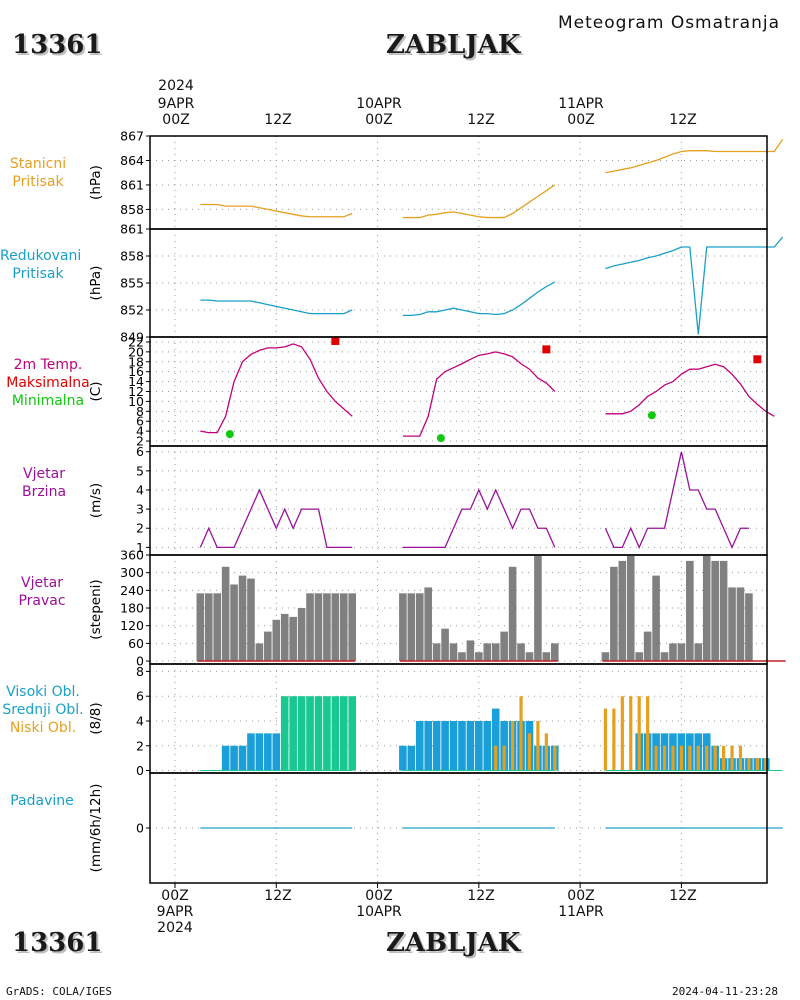 The image size is (800, 1000). I want to click on unit-label: (C), so click(96, 392).